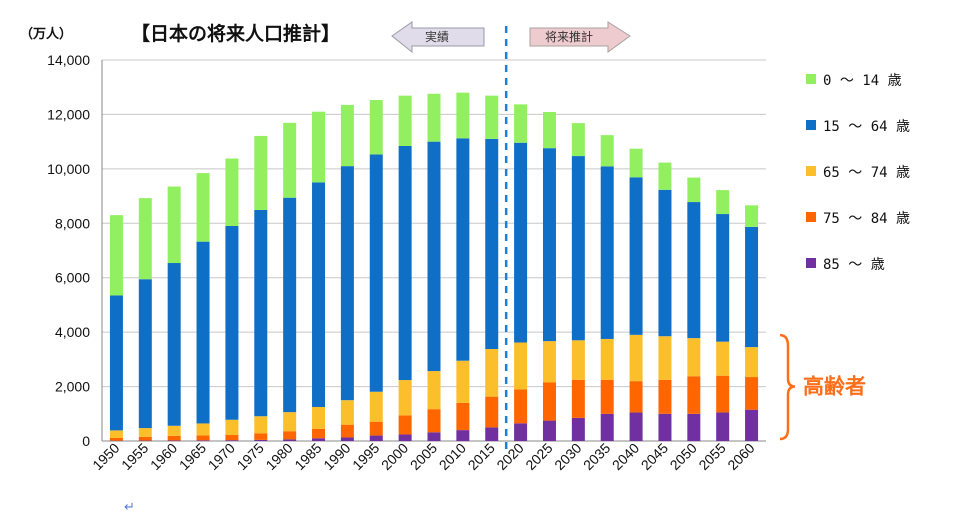  Describe the element at coordinates (740, 456) in the screenshot. I see `x-tick-label: 2060` at that location.